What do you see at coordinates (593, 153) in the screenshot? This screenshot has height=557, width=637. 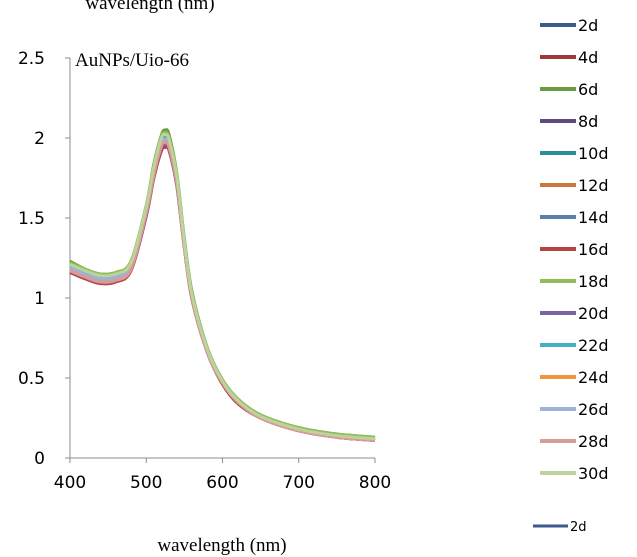 I see `legend-label-10d: 10d` at bounding box center [593, 153].